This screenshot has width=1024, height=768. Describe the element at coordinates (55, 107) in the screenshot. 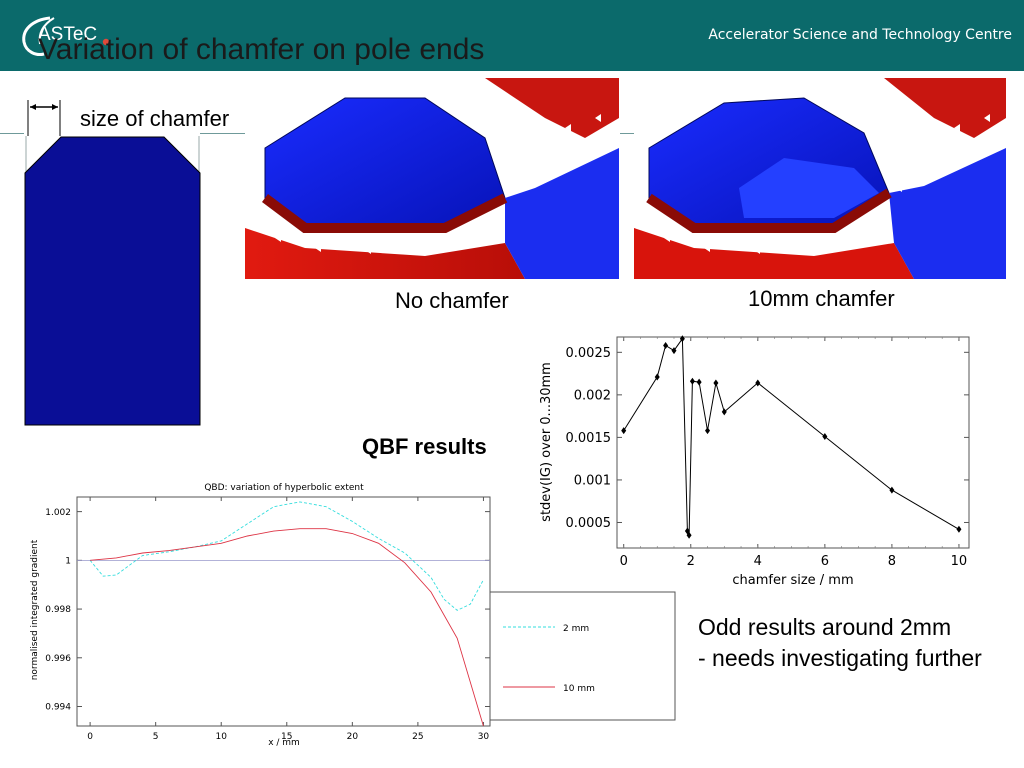

I see `arrow-head-right-icon` at that location.